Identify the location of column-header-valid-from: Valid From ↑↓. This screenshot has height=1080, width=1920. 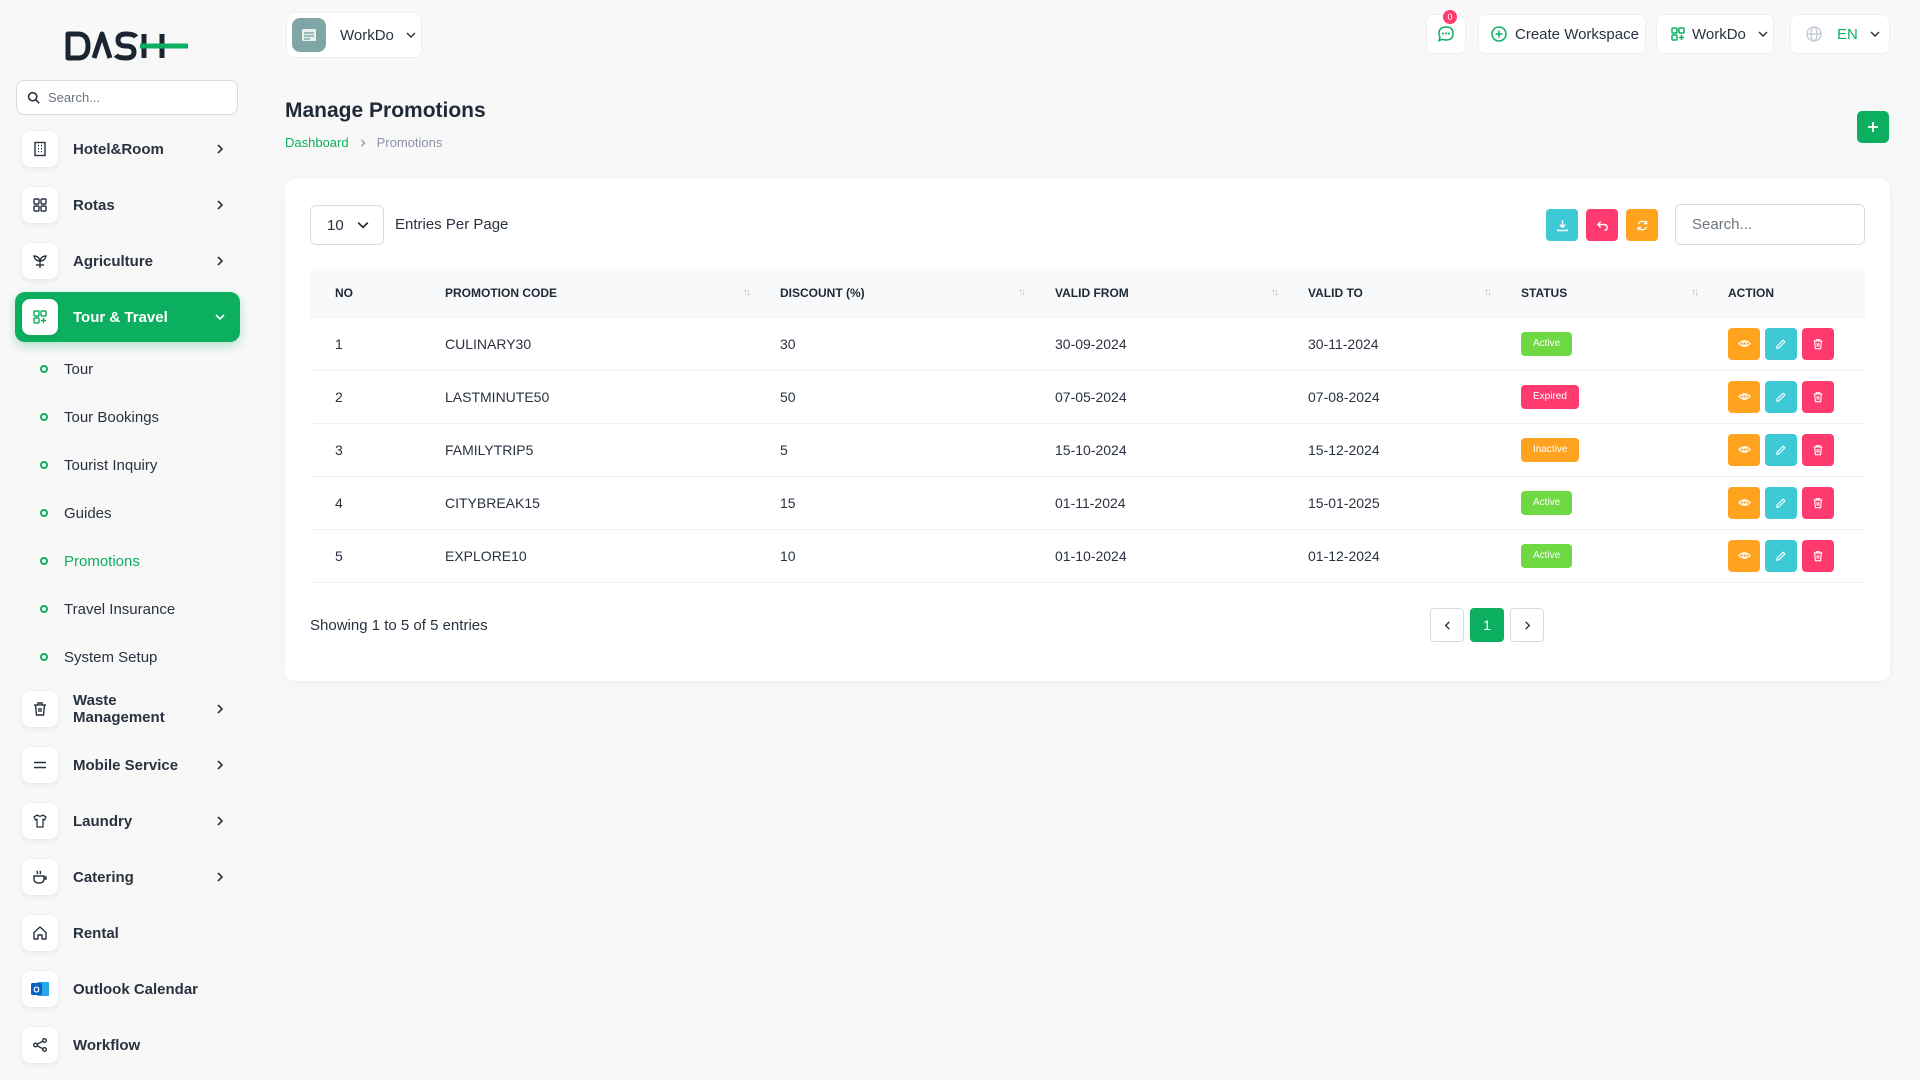
(1156, 293).